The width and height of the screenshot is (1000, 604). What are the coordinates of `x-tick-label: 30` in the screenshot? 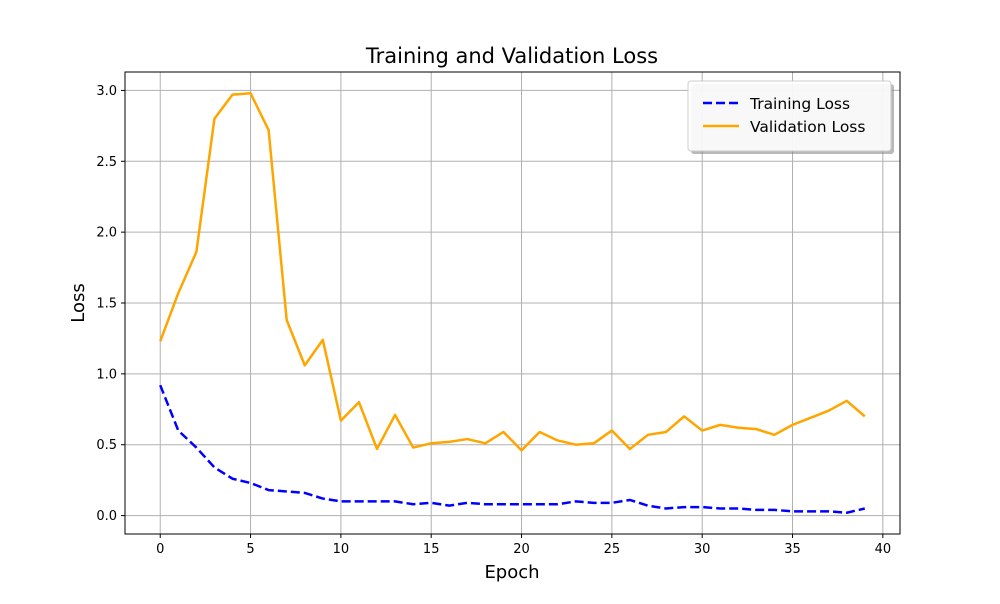 It's located at (702, 549).